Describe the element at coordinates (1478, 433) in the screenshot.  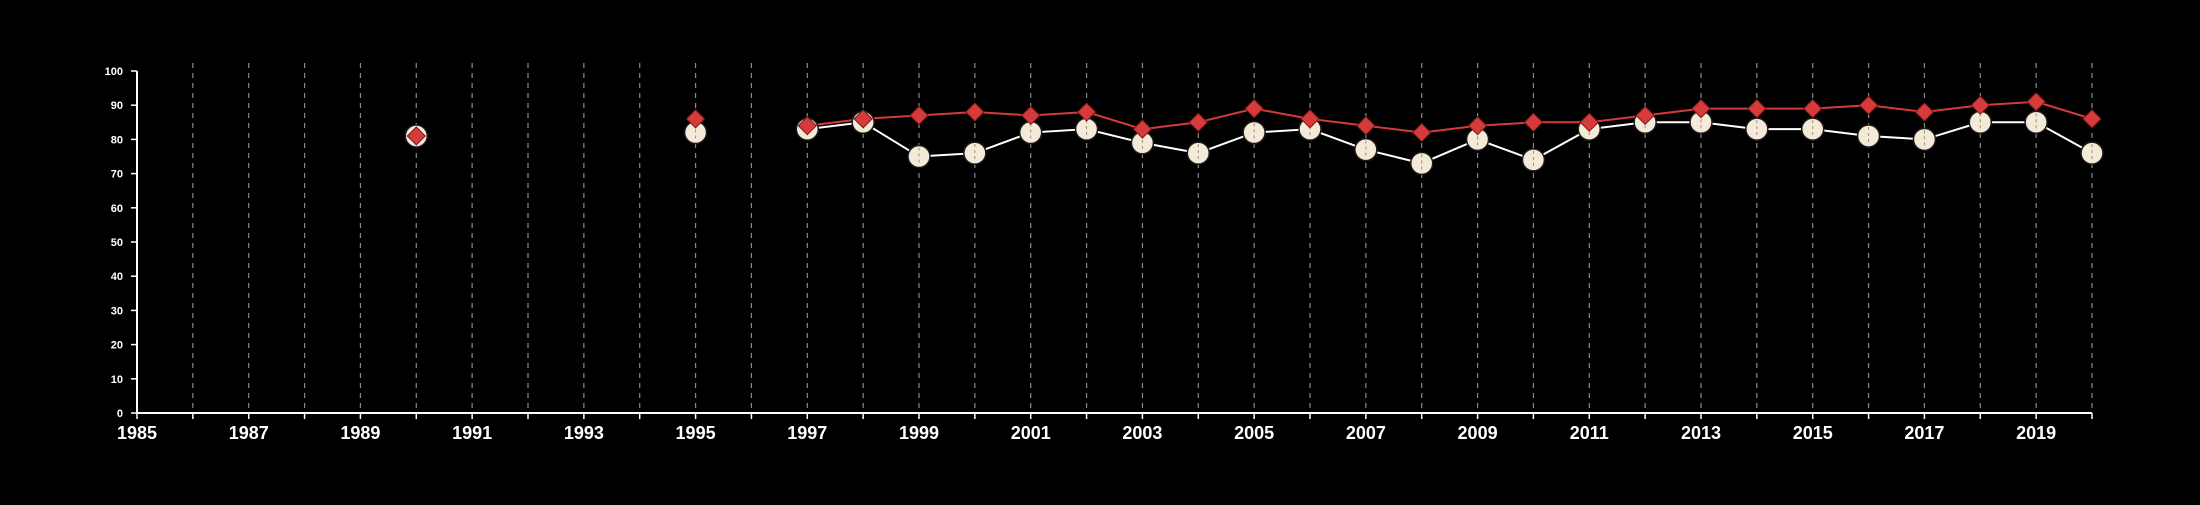
I see `x-tick-label: 2009` at that location.